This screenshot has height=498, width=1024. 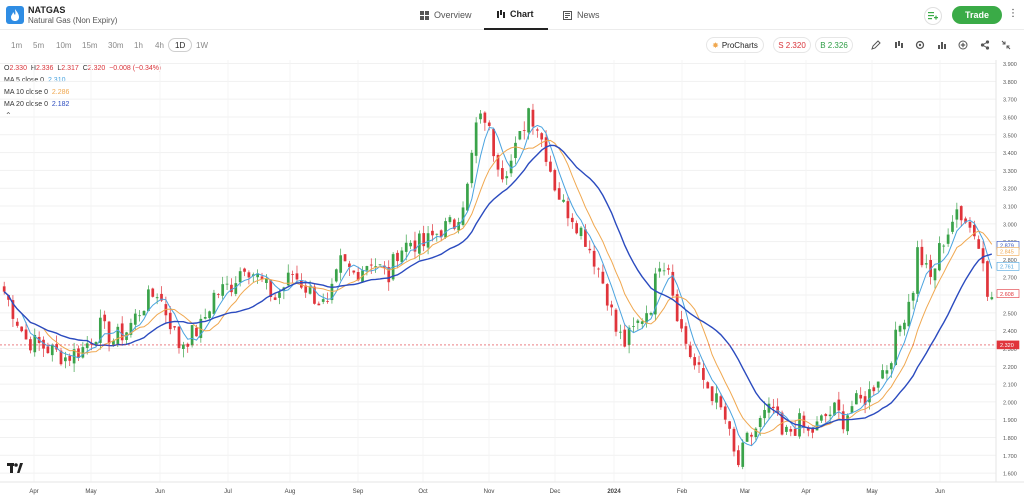 I want to click on x-tick-label: 2024, so click(x=614, y=492).